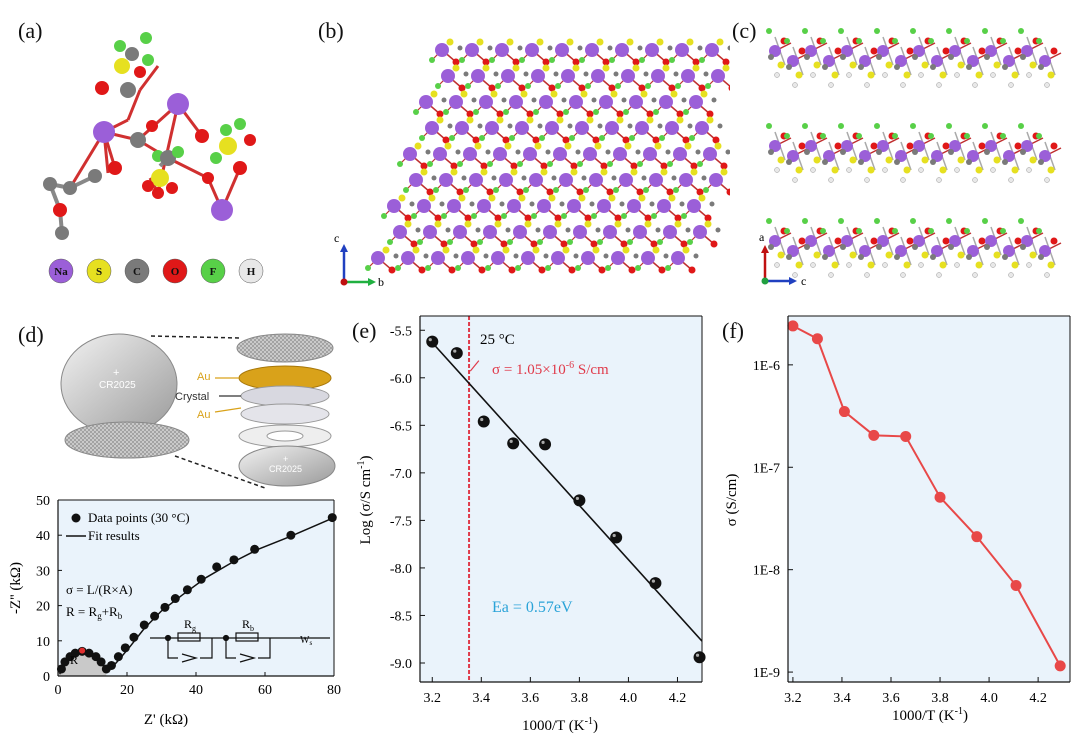  What do you see at coordinates (561, 499) in the screenshot?
I see `plot-area-e` at bounding box center [561, 499].